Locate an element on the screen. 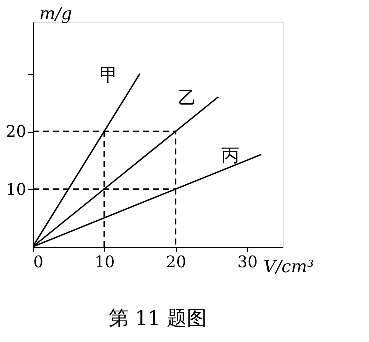 The image size is (369, 342). y-axis-title: m/g is located at coordinates (56, 14).